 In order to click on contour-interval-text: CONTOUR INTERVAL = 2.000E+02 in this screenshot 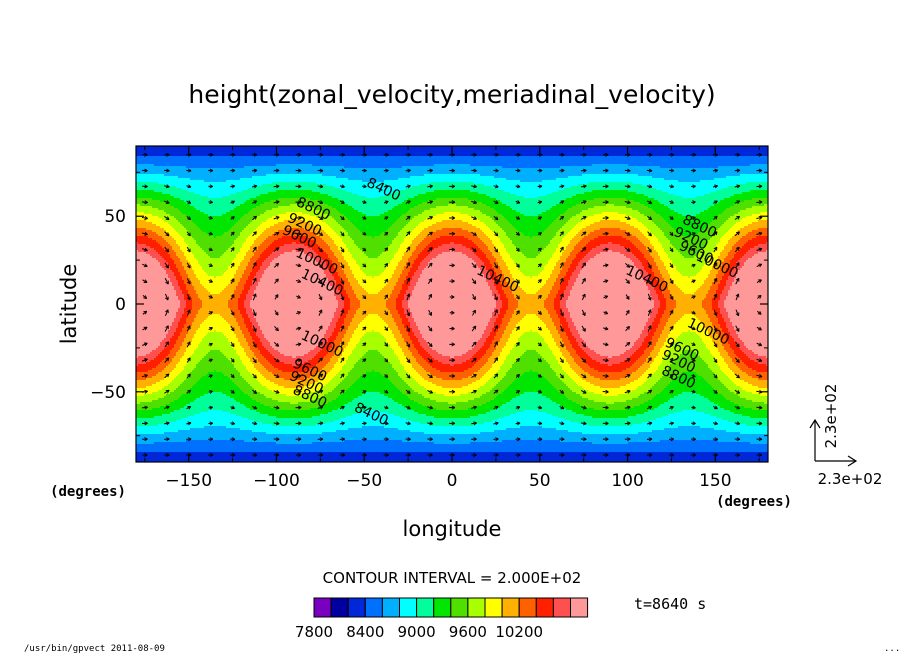, I will do `click(452, 578)`.